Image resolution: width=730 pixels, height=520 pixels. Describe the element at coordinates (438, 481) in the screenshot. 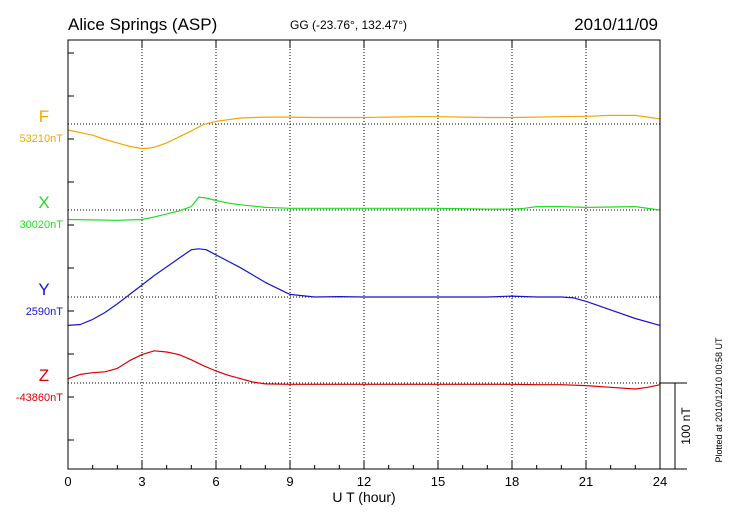

I see `x-tick-label: 15` at that location.